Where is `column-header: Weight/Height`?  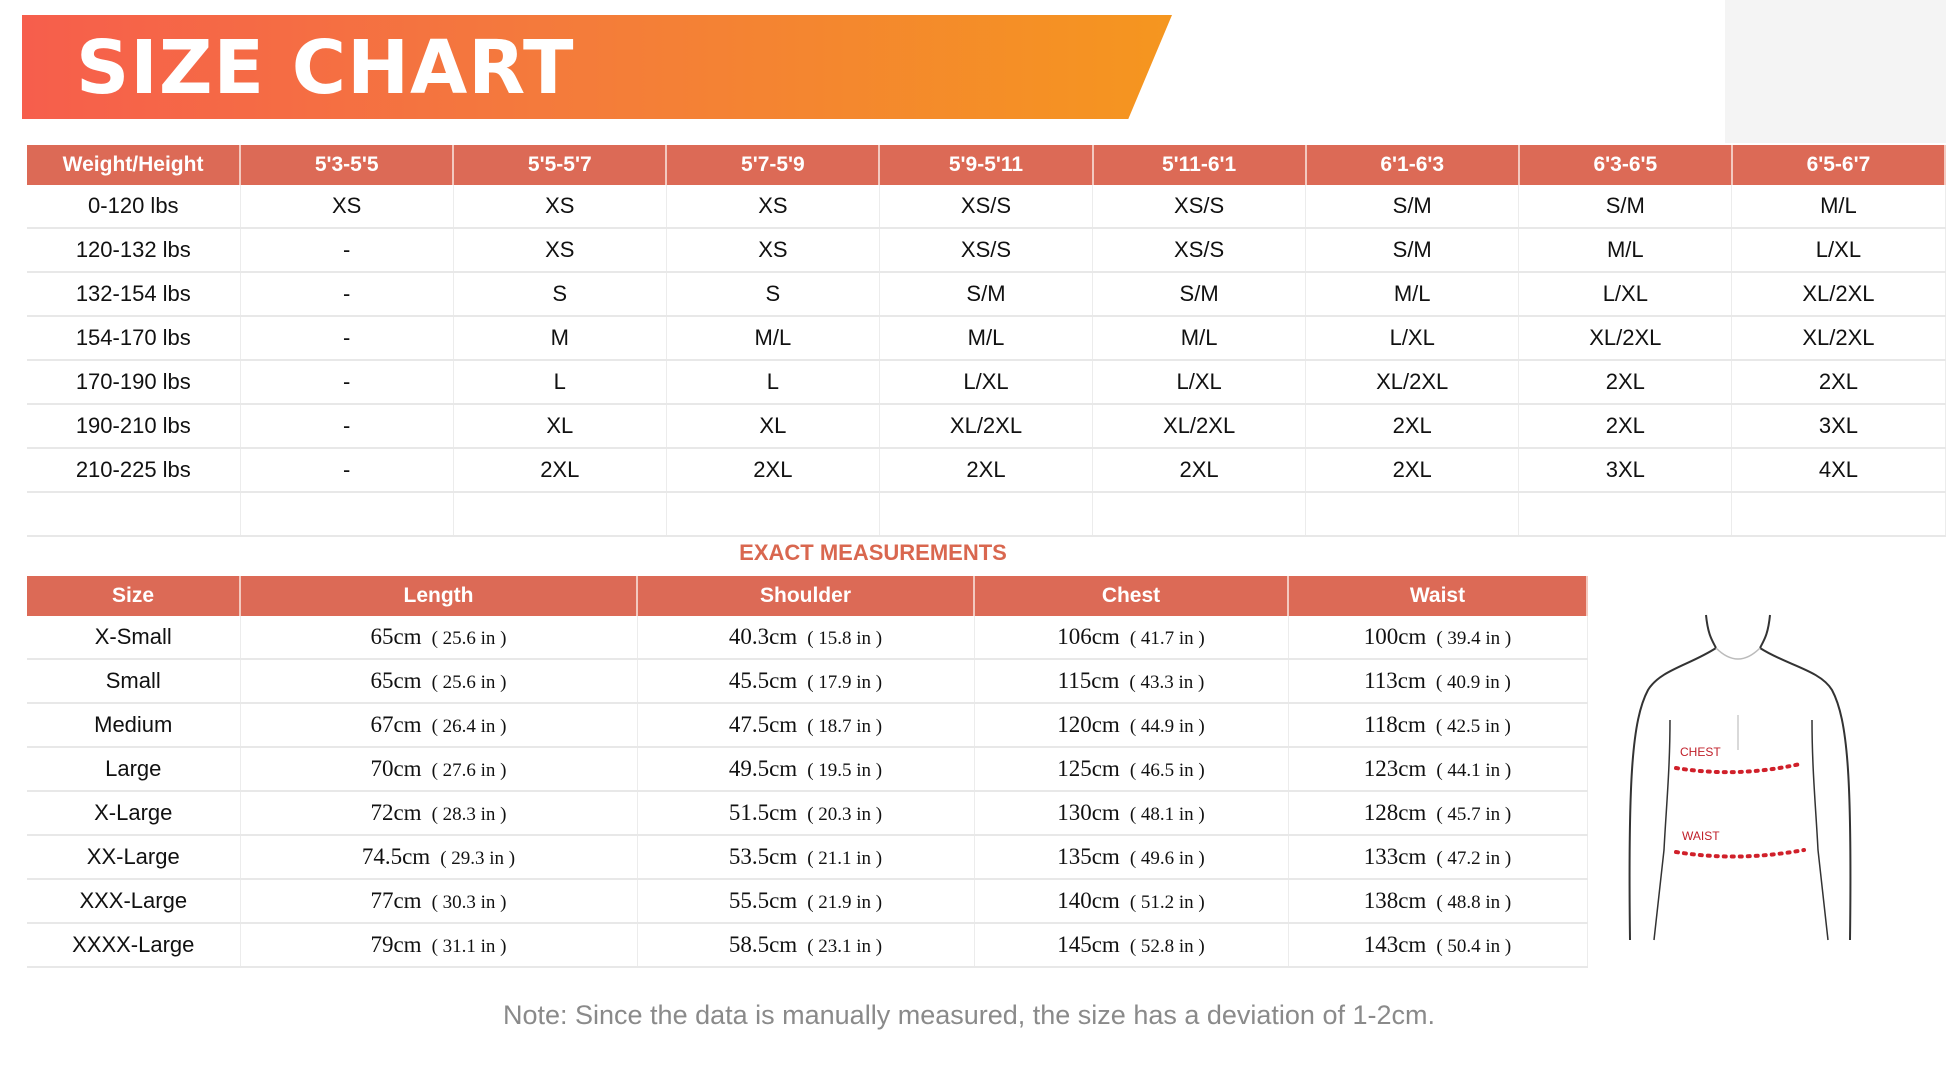
column-header: Weight/Height is located at coordinates (134, 165).